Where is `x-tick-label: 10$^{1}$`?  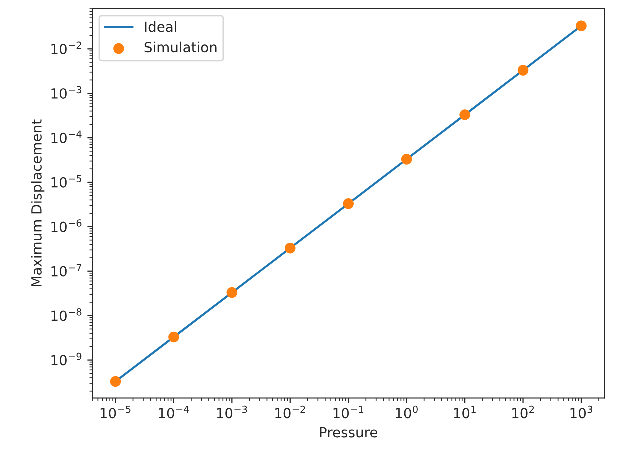 x-tick-label: 10$^{1}$ is located at coordinates (465, 412).